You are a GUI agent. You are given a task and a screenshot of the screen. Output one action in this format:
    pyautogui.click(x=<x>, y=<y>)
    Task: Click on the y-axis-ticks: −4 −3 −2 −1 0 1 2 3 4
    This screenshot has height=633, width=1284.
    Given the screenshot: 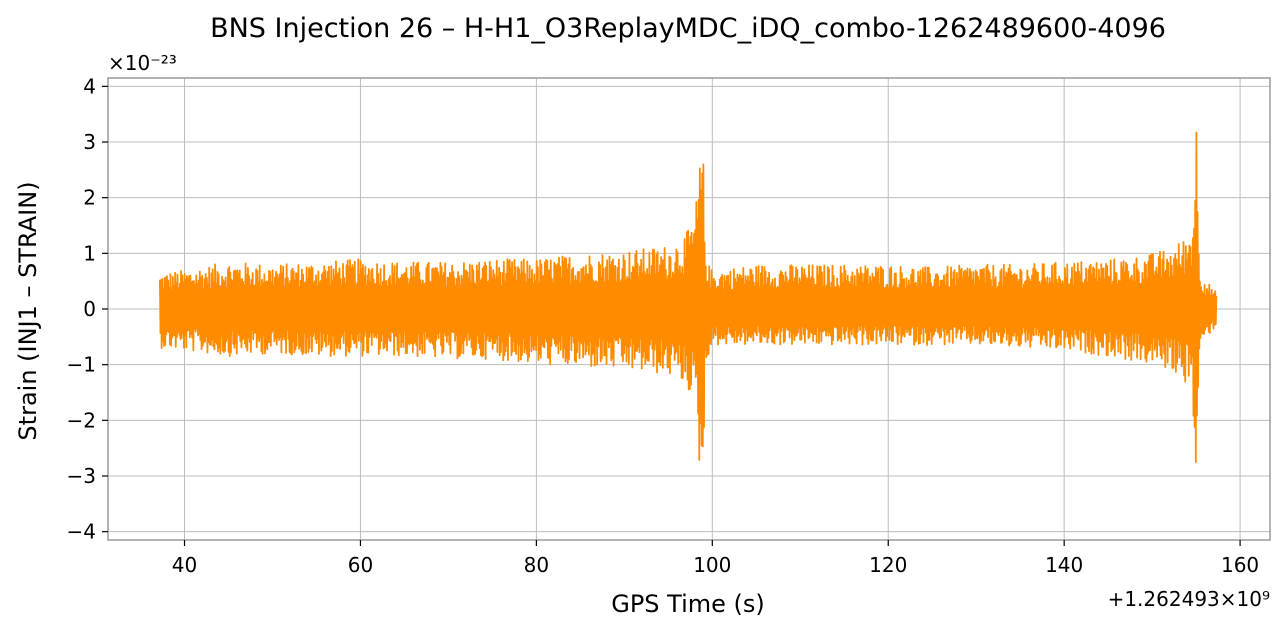 What is the action you would take?
    pyautogui.click(x=87, y=309)
    